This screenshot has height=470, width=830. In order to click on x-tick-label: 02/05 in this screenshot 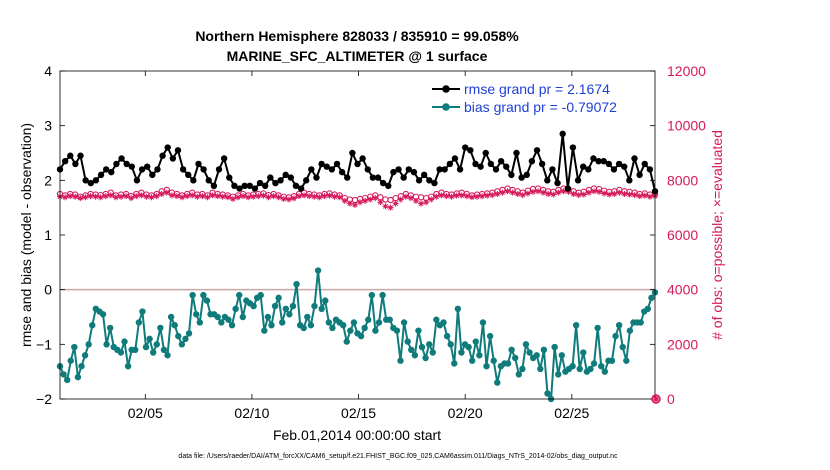, I will do `click(145, 413)`.